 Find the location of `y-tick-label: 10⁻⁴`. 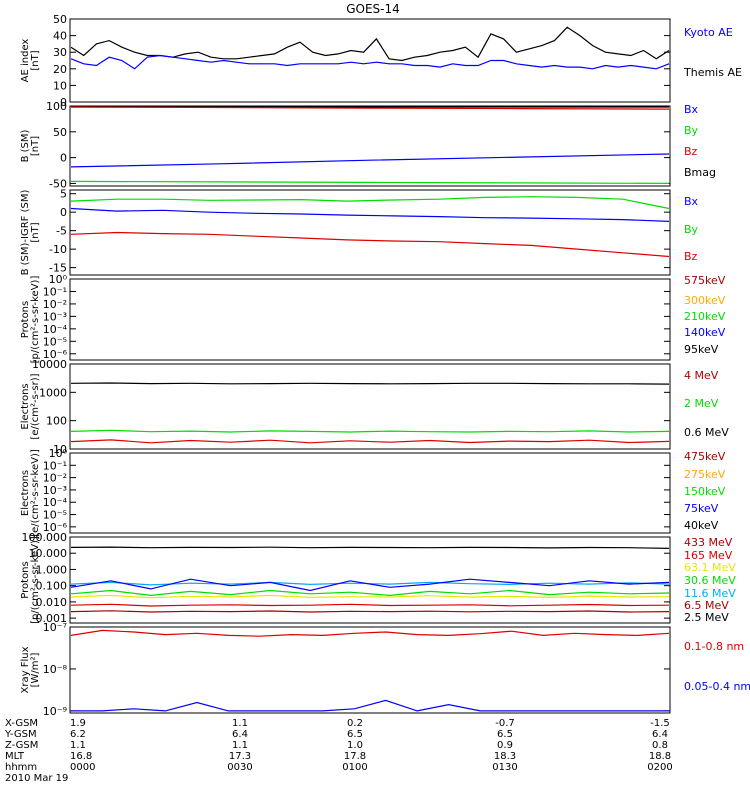

y-tick-label: 10⁻⁴ is located at coordinates (55, 329).